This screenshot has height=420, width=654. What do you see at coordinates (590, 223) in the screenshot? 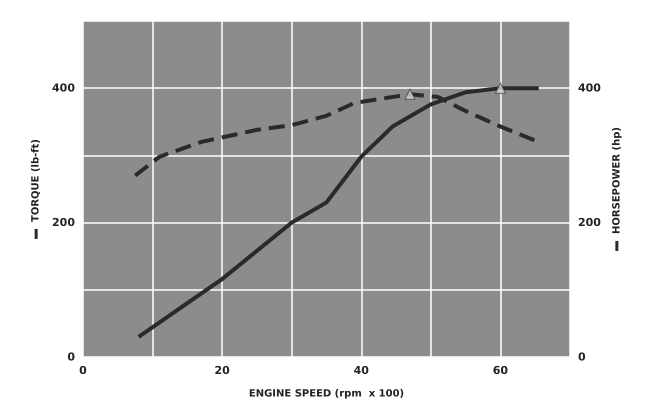
I see `y2-tick-label: 200` at bounding box center [590, 223].